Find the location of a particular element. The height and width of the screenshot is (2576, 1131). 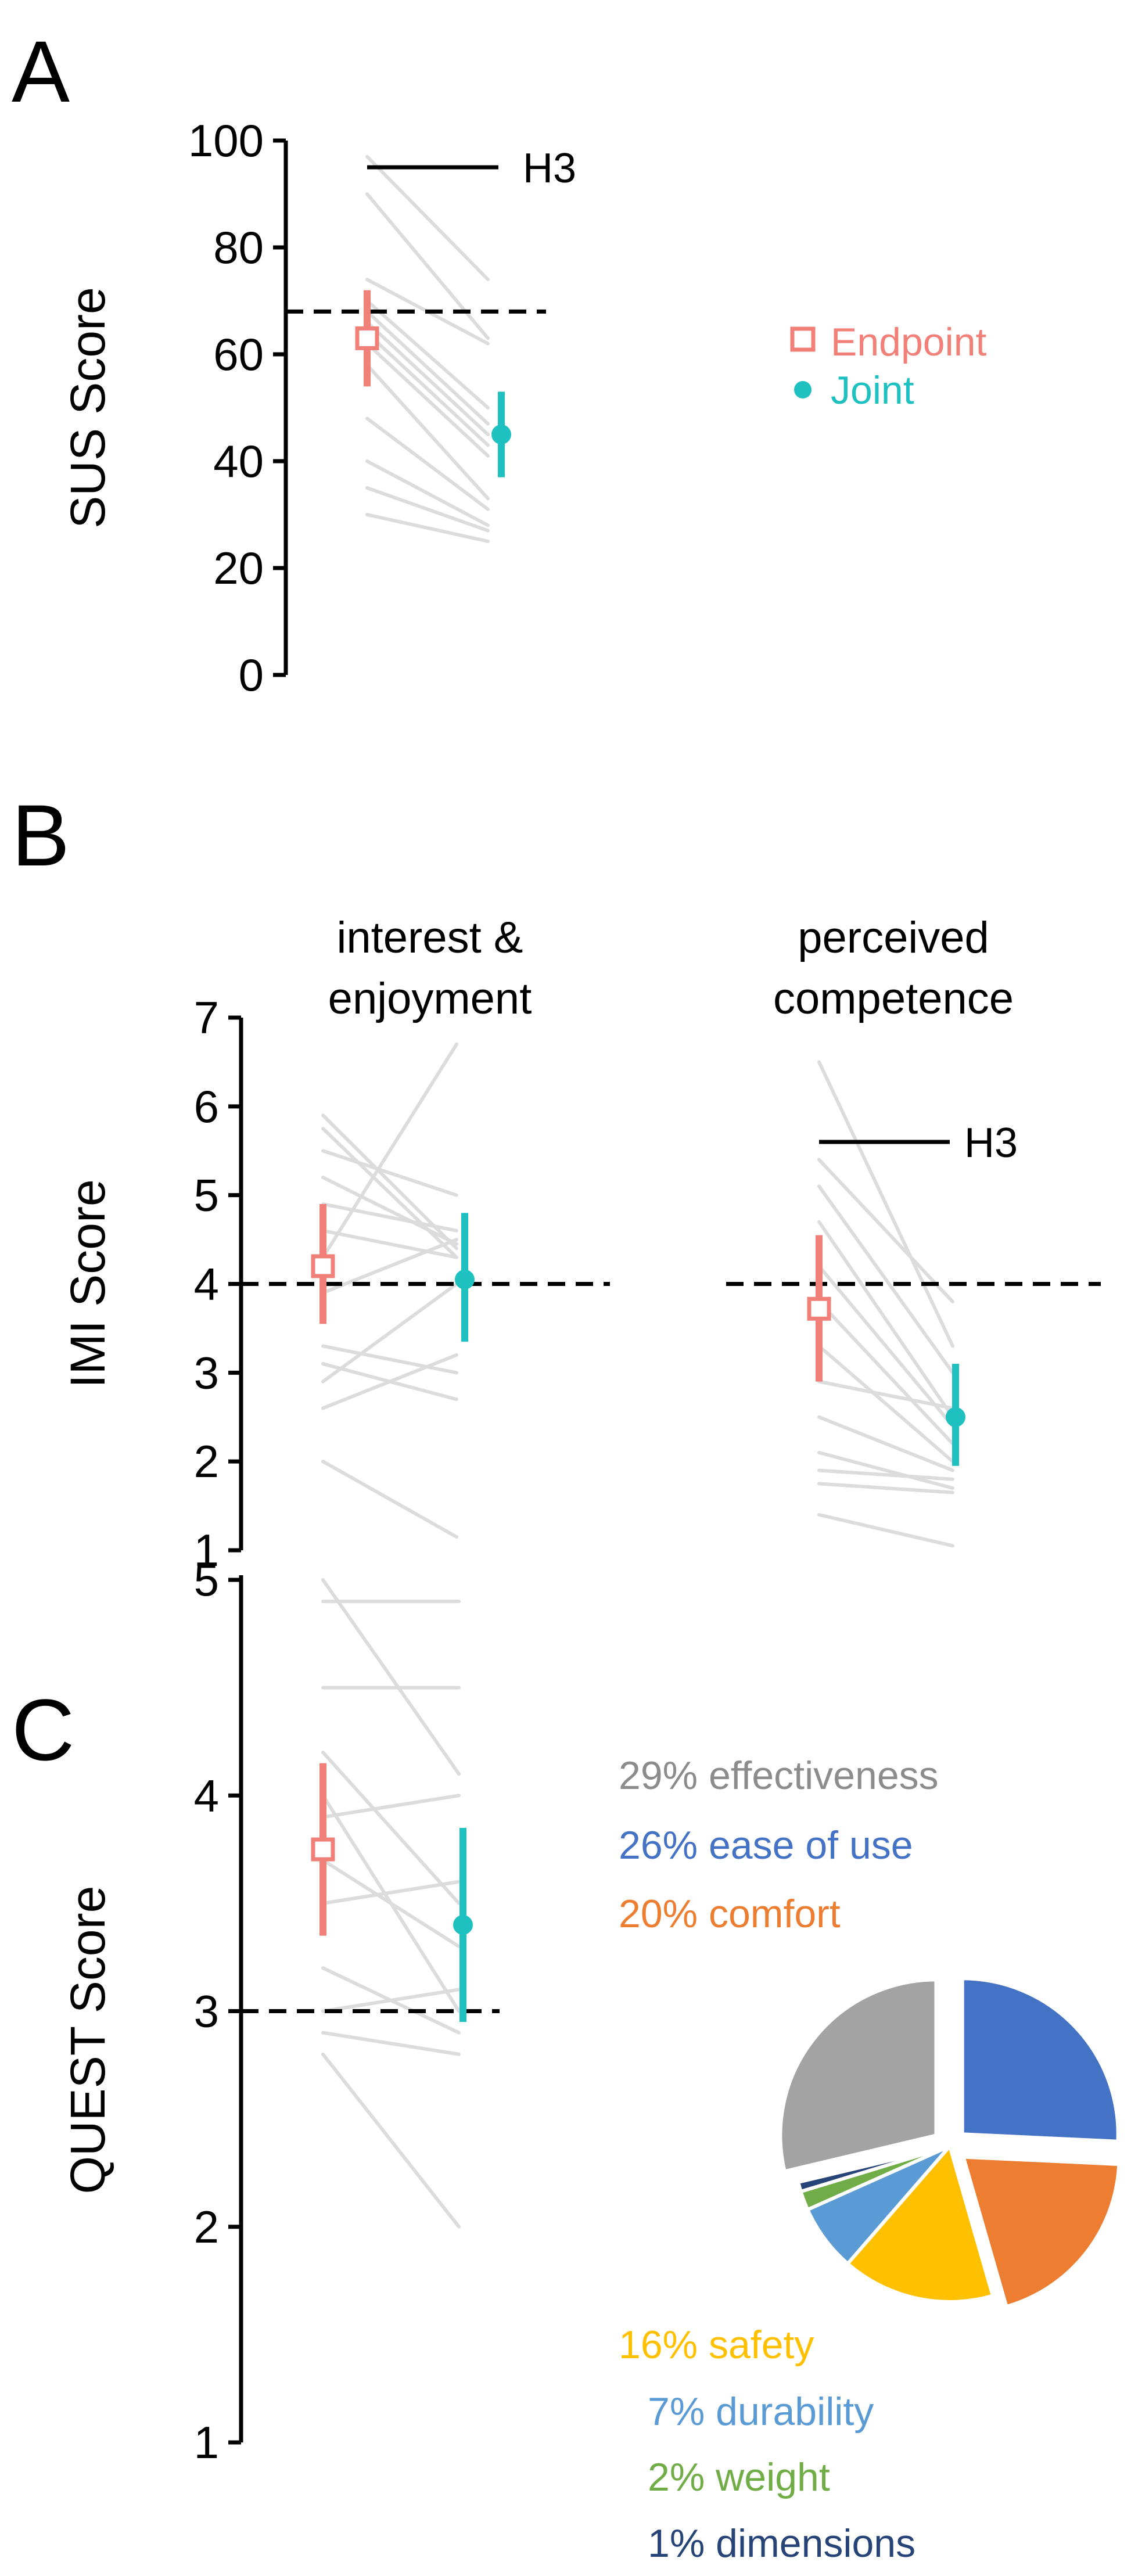

panel-a-y-tick-label: 20 is located at coordinates (239, 568).